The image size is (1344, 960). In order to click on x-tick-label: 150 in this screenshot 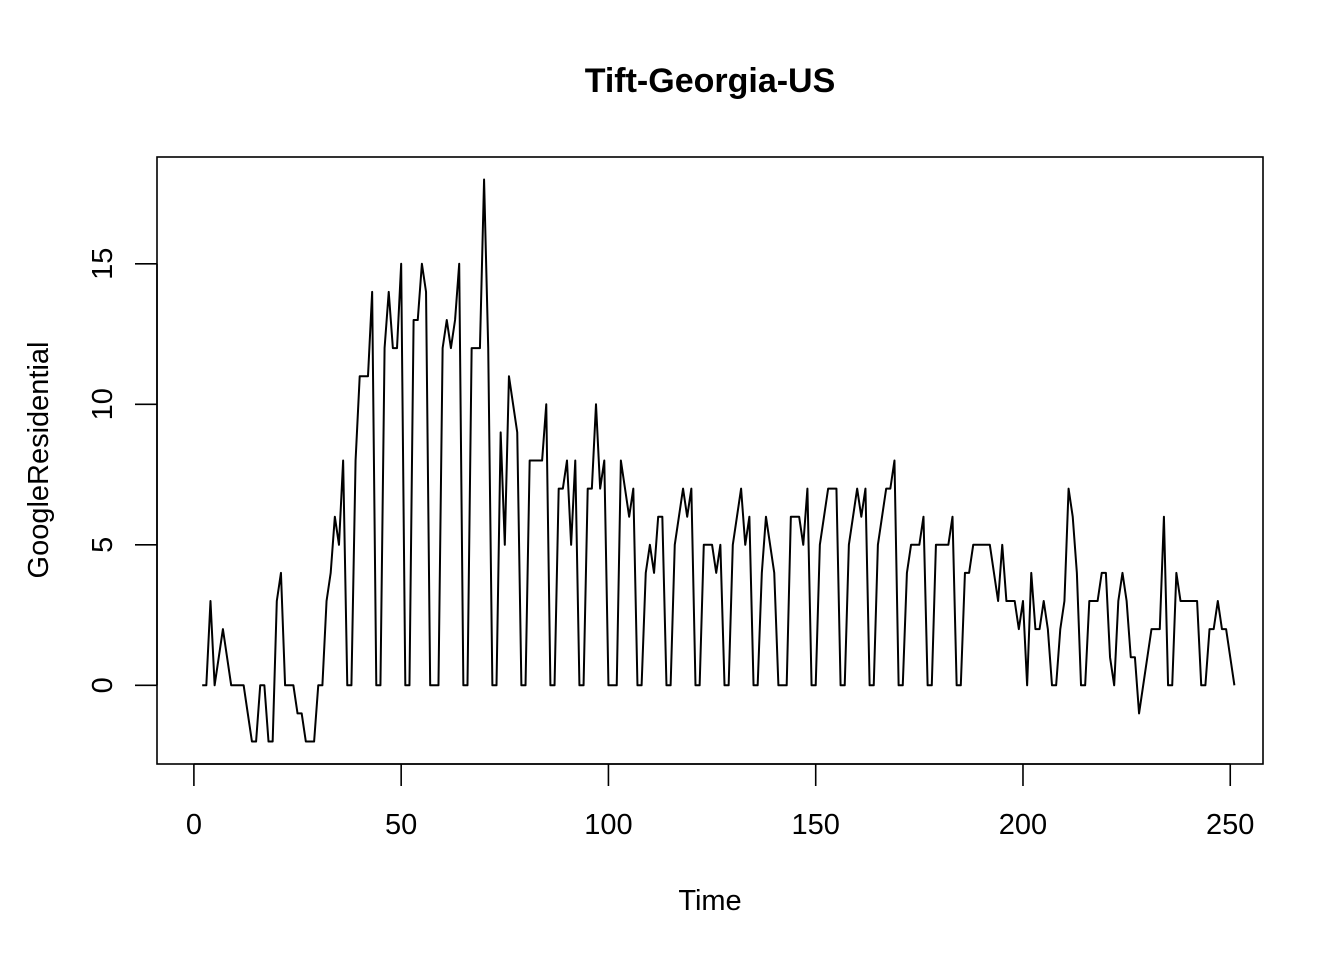, I will do `click(816, 825)`.